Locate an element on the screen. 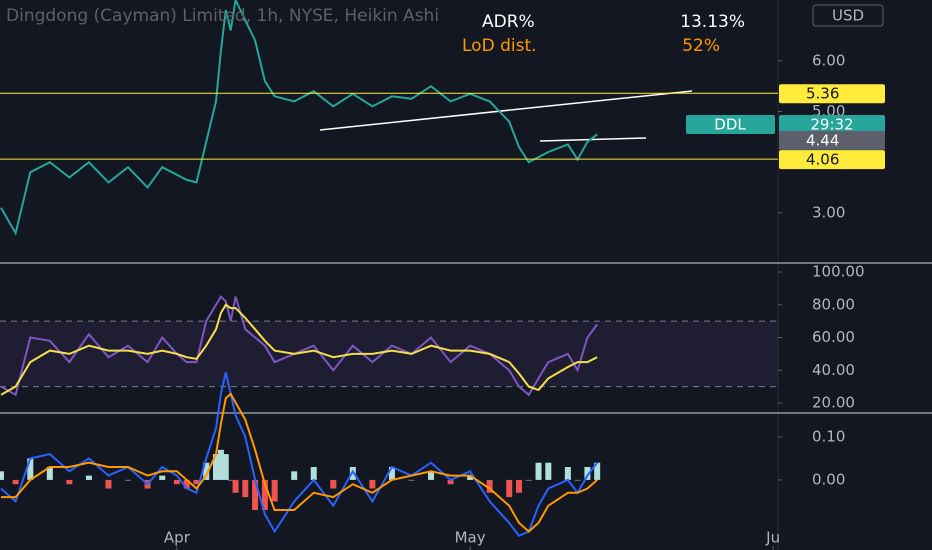 Image resolution: width=932 pixels, height=550 pixels. currency-box is located at coordinates (848, 15).